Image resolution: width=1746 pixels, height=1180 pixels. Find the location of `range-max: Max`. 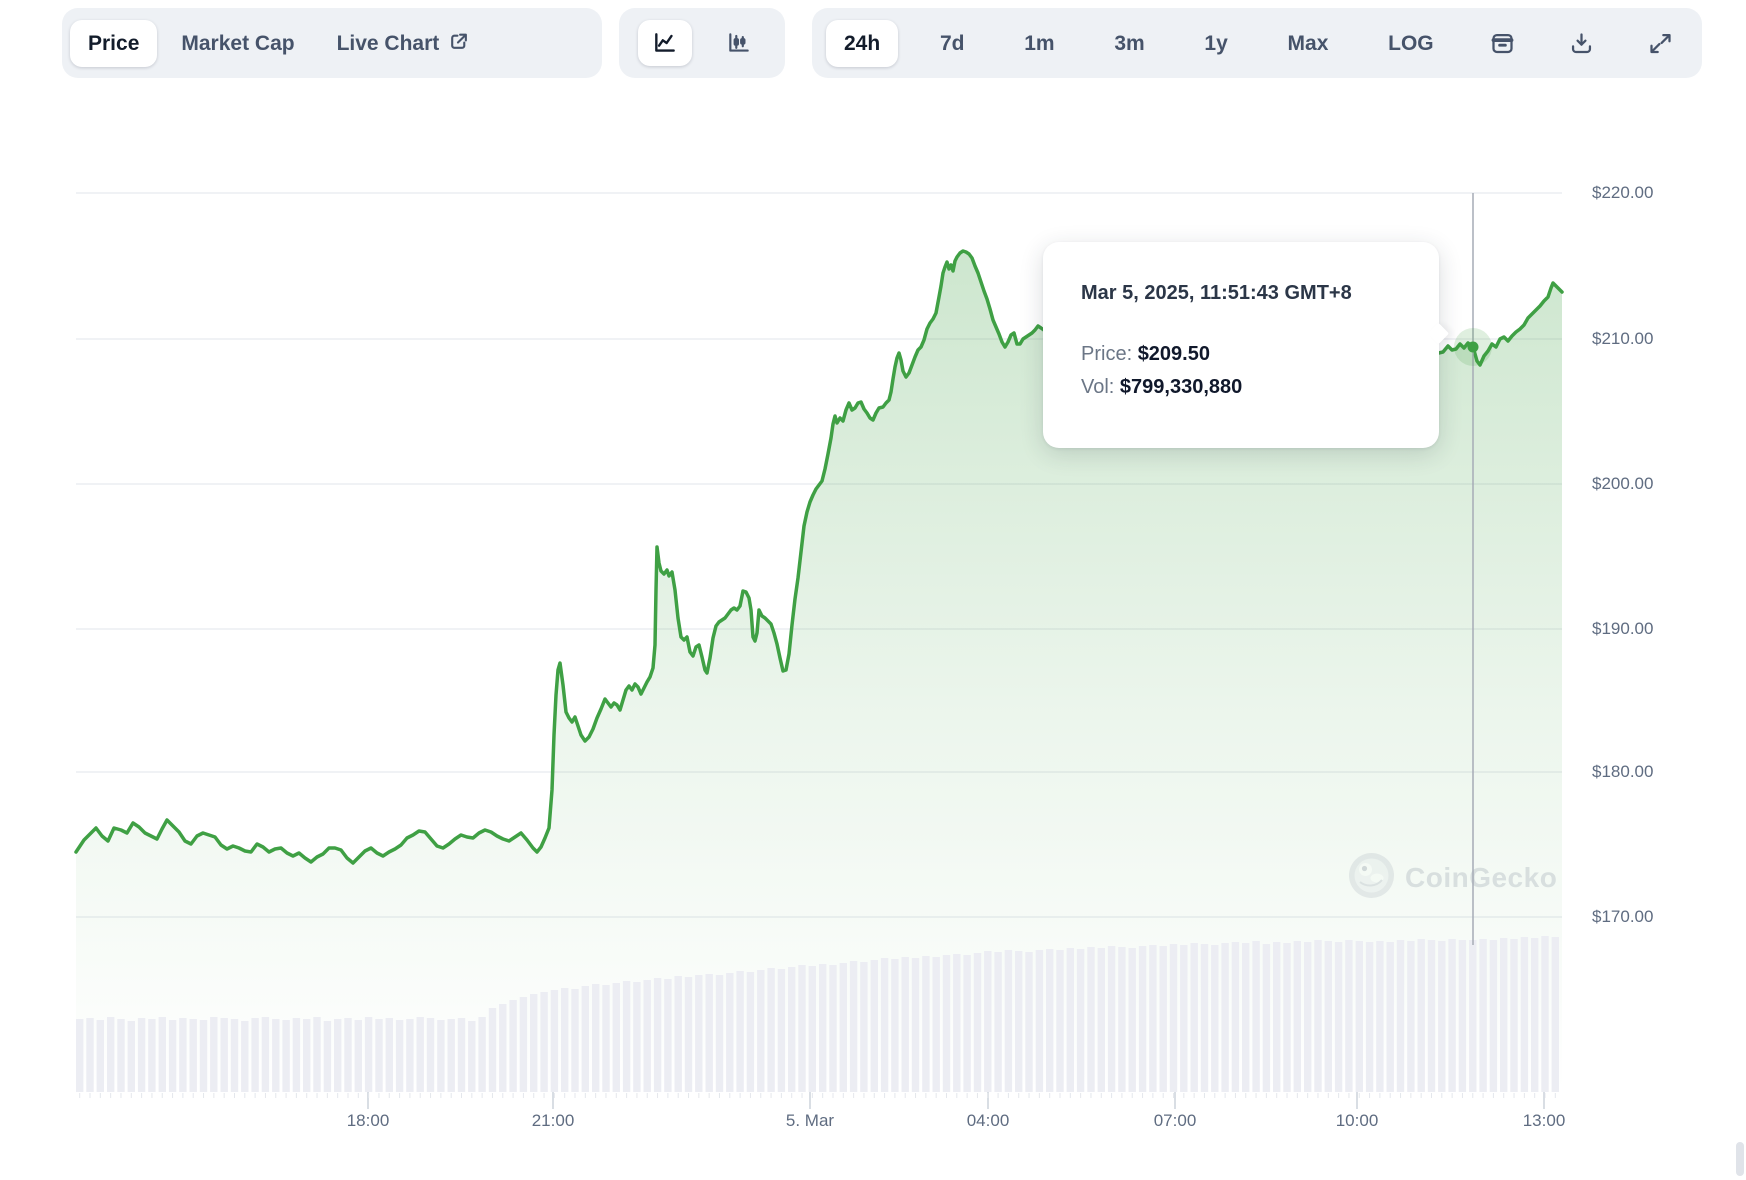

range-max: Max is located at coordinates (1308, 43).